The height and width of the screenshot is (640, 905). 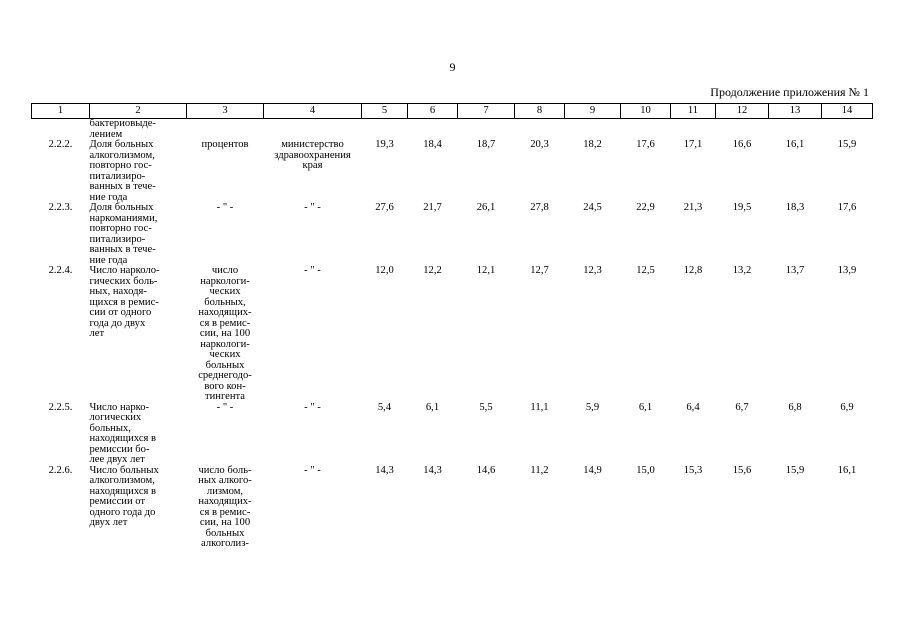 I want to click on value-cell: 15,3, so click(x=693, y=470).